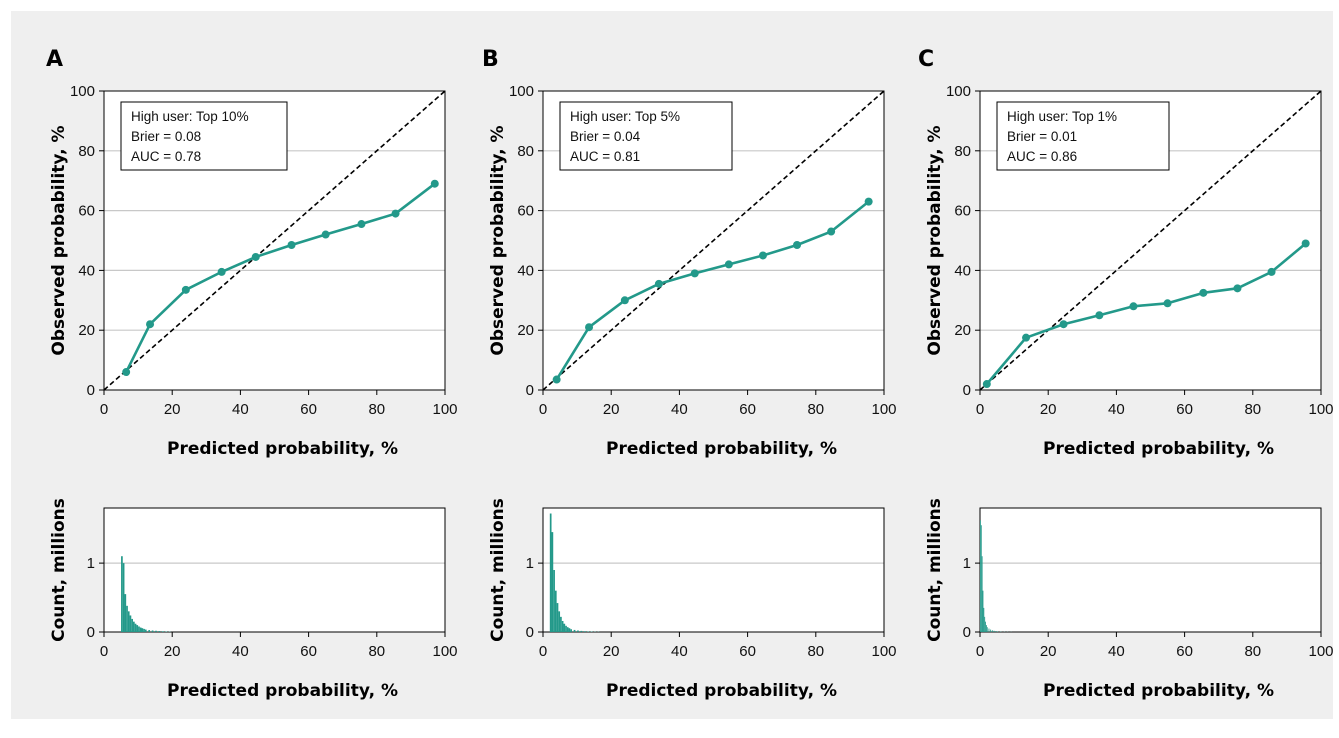  Describe the element at coordinates (883, 651) in the screenshot. I see `histogram-b-x-tick-label: 100` at that location.